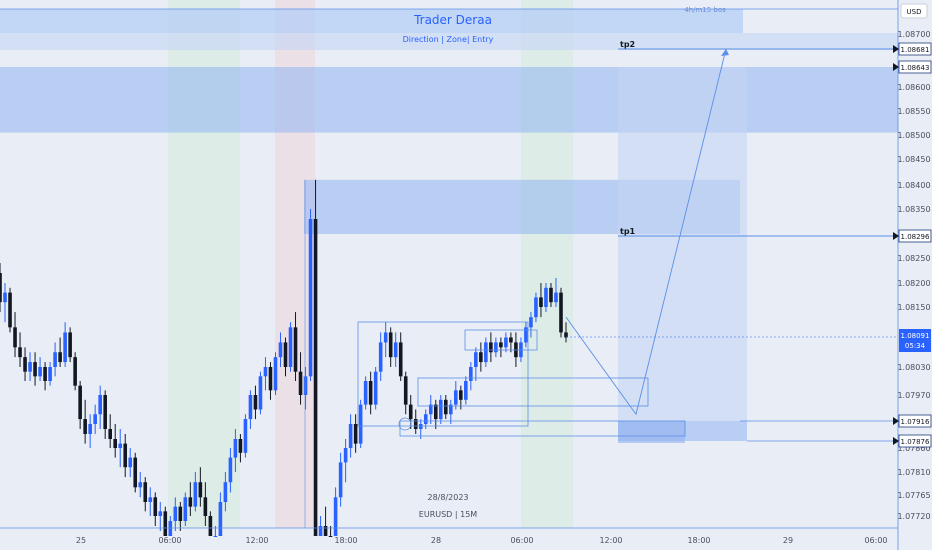 The image size is (932, 550). Describe the element at coordinates (915, 275) in the screenshot. I see `price-axis-panel` at that location.